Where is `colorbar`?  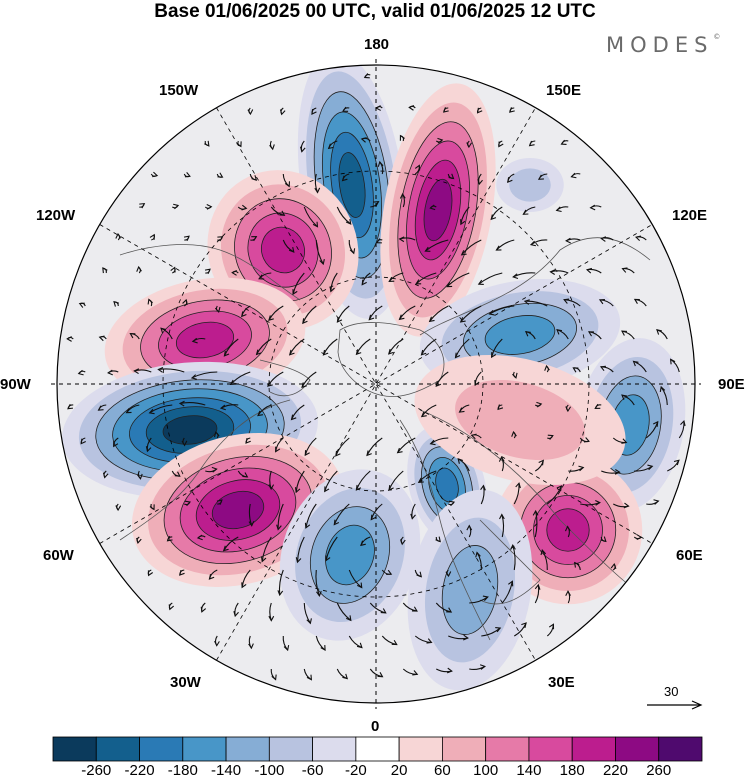
colorbar is located at coordinates (377, 749).